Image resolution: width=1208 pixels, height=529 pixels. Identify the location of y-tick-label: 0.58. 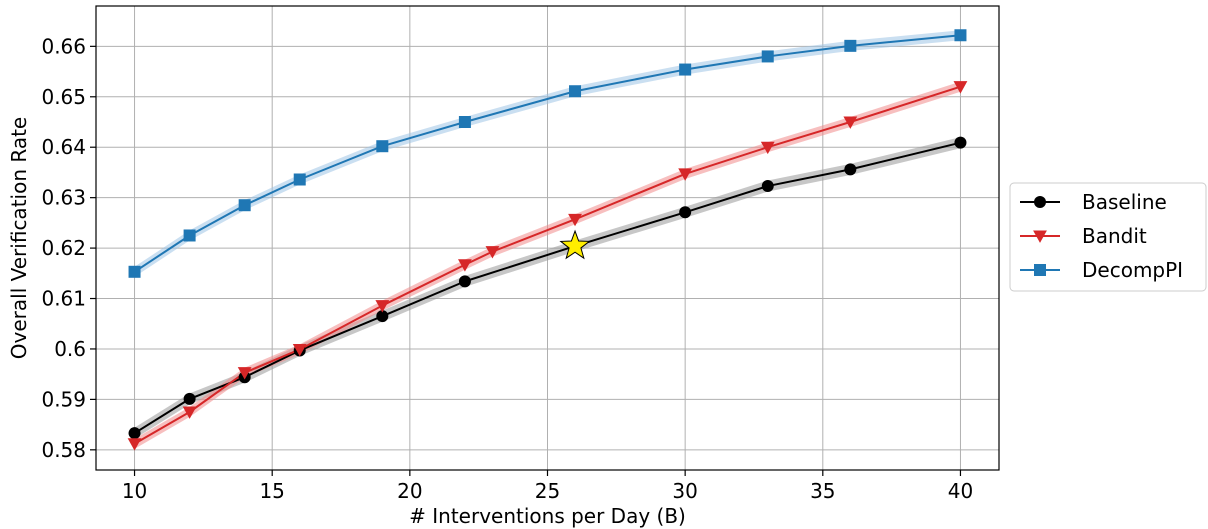
(63, 450).